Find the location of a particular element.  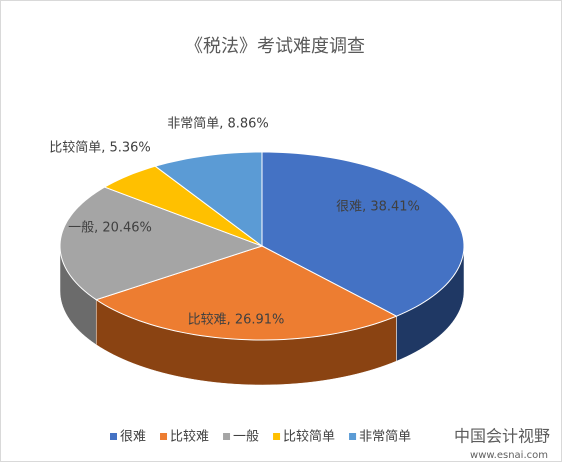

data-label: 一般, 20.46% is located at coordinates (110, 228).